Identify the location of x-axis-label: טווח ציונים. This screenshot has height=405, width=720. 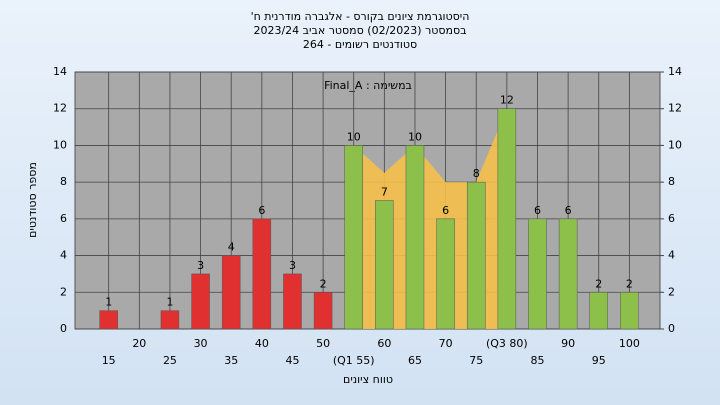
(368, 379).